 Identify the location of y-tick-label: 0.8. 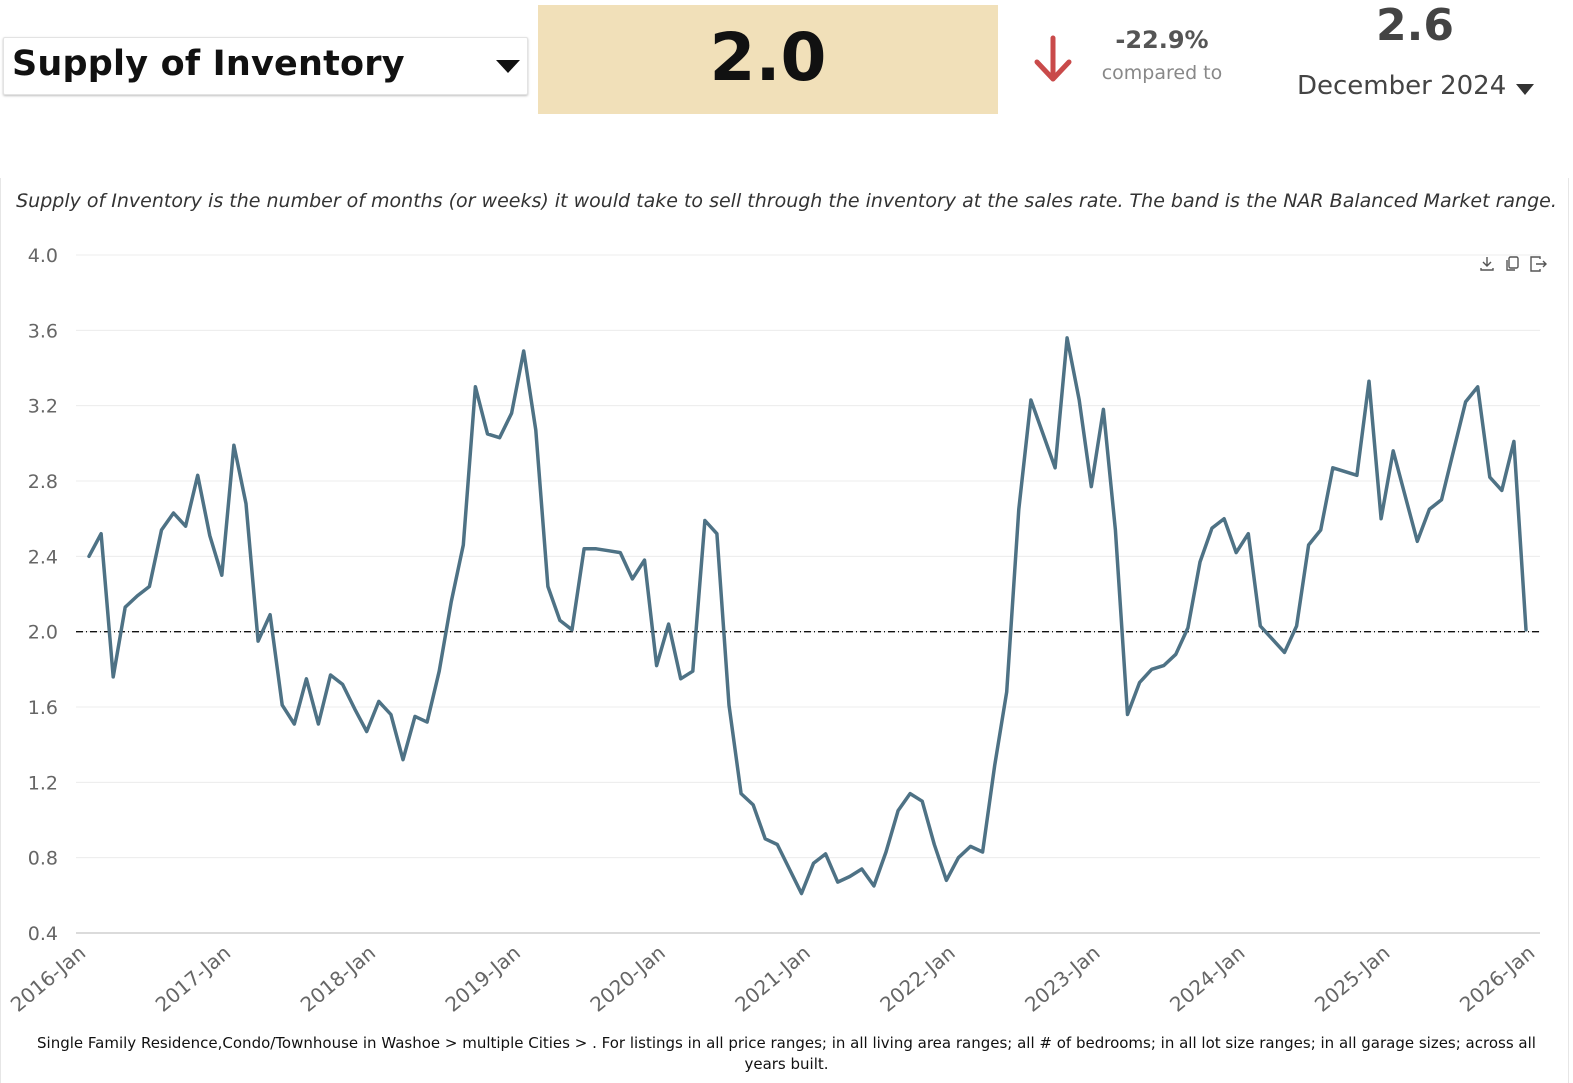
(43, 859).